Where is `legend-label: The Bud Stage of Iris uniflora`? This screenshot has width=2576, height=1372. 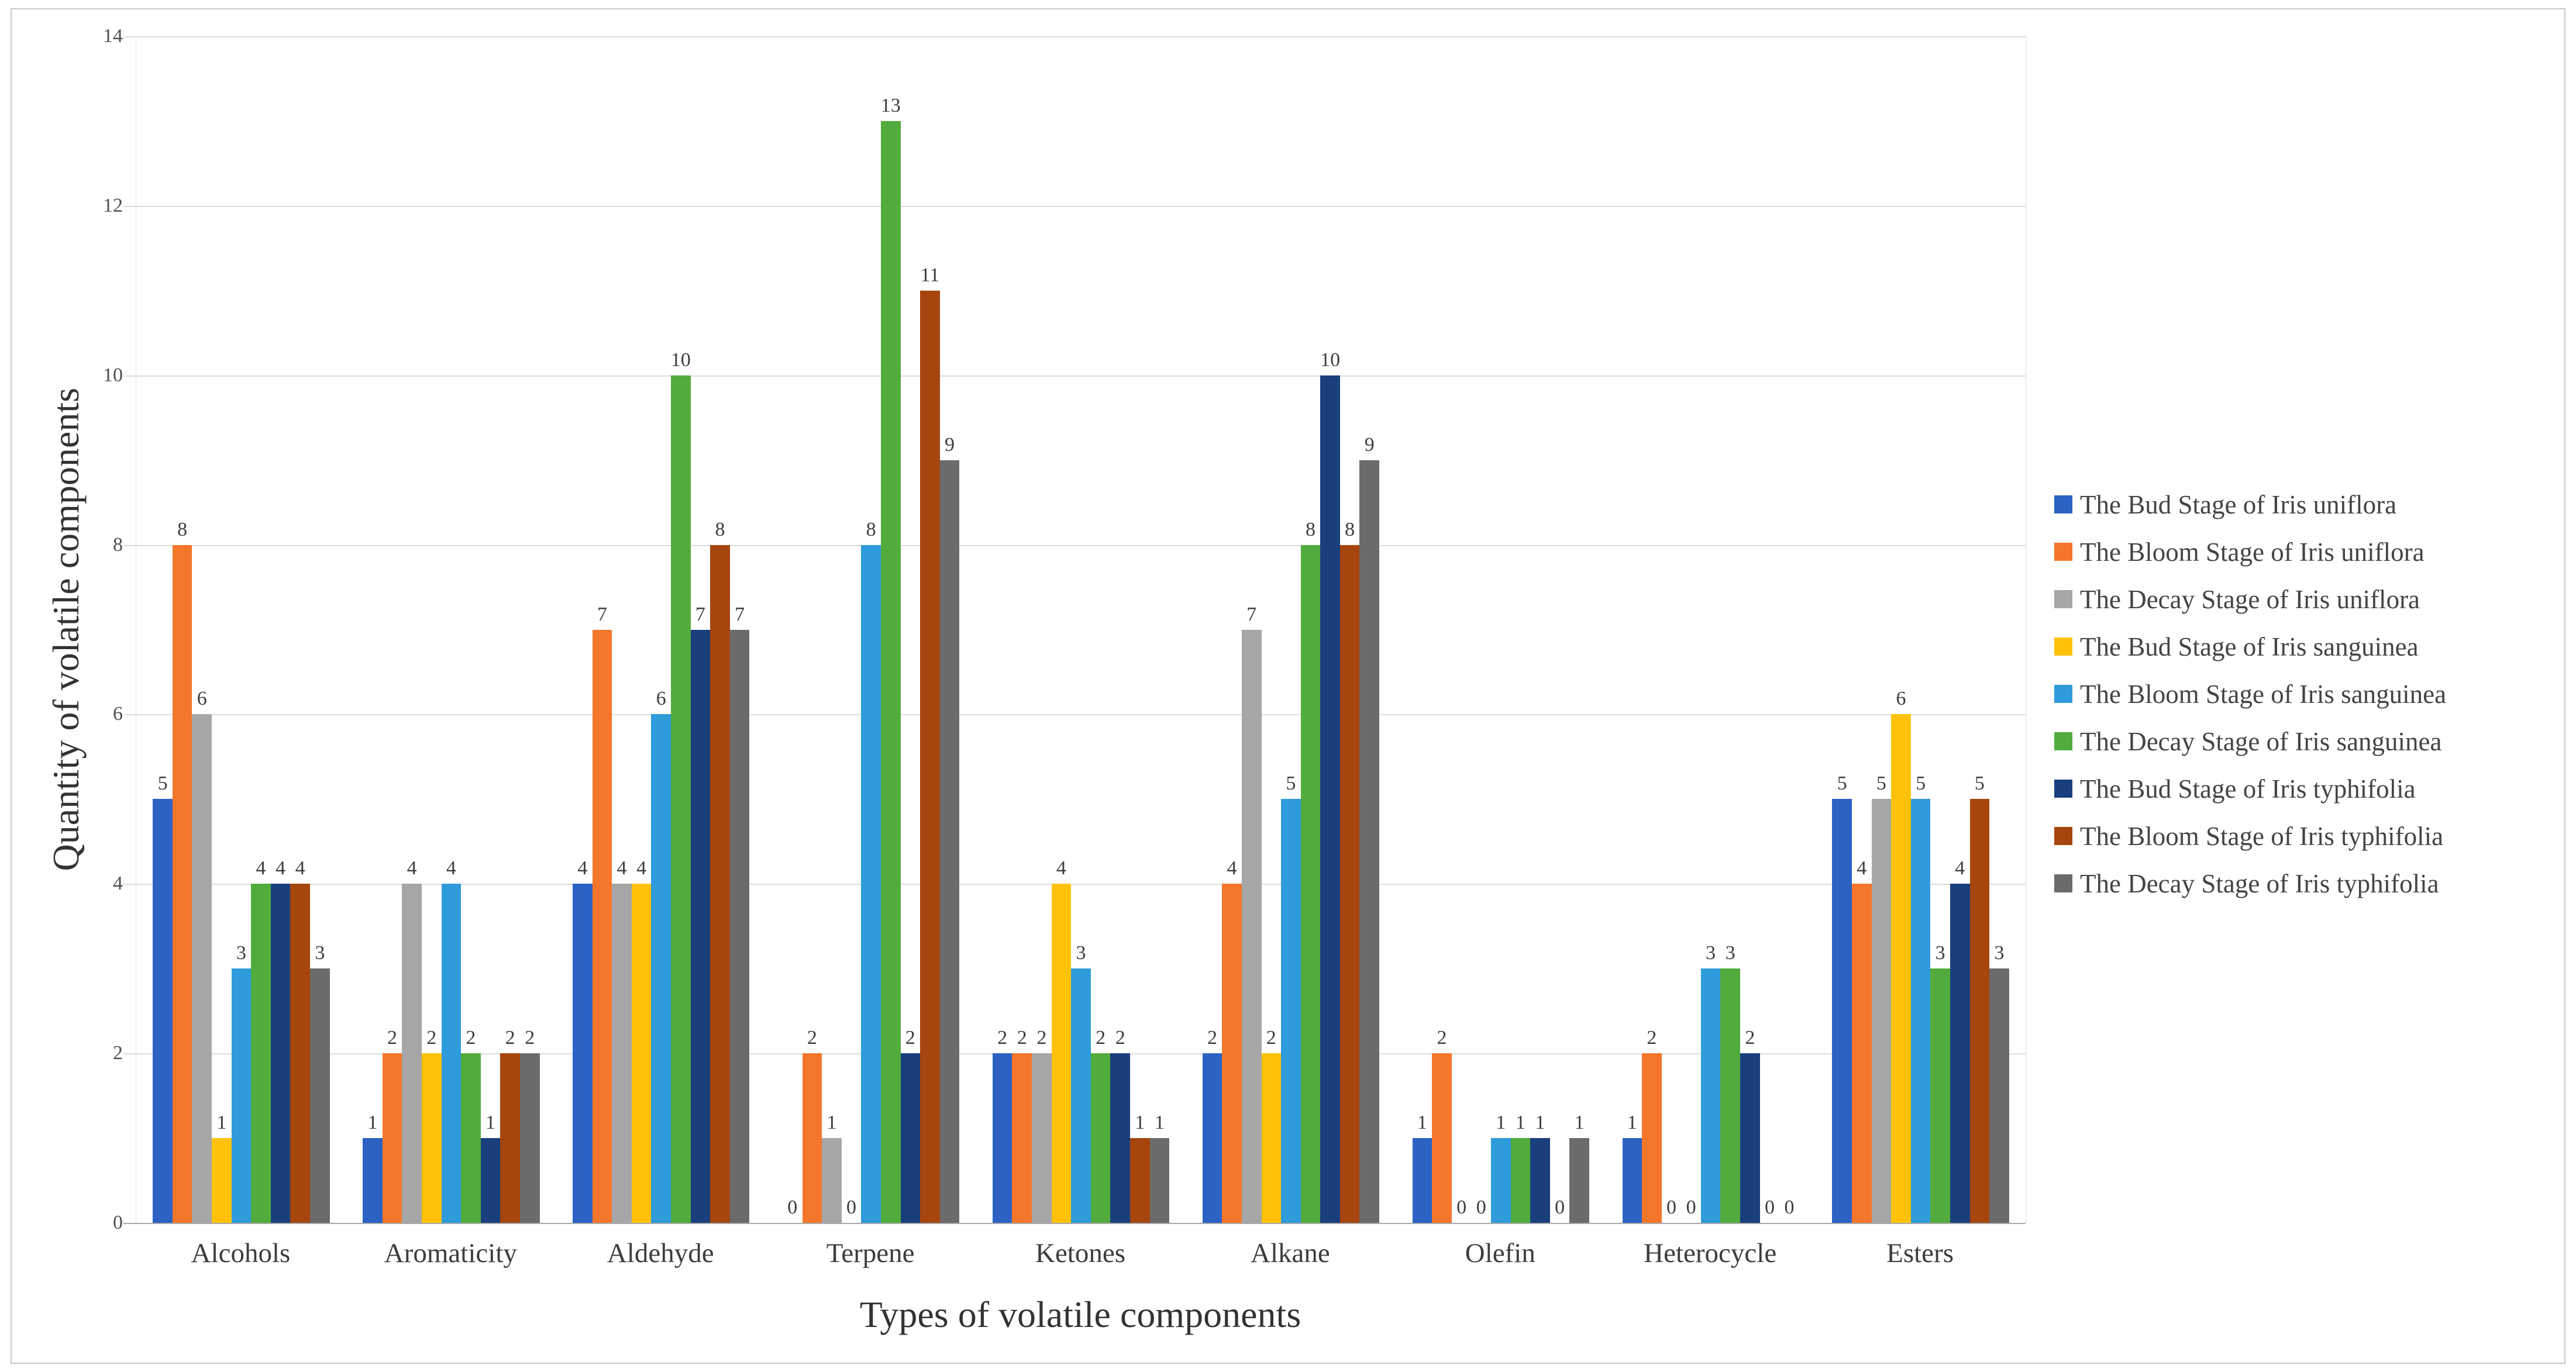 legend-label: The Bud Stage of Iris uniflora is located at coordinates (2238, 504).